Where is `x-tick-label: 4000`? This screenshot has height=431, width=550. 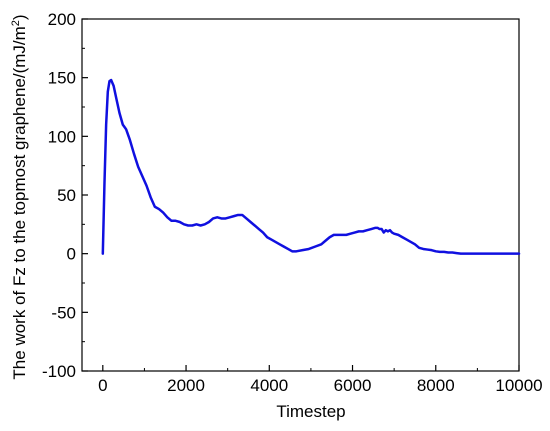 x-tick-label: 4000 is located at coordinates (269, 385).